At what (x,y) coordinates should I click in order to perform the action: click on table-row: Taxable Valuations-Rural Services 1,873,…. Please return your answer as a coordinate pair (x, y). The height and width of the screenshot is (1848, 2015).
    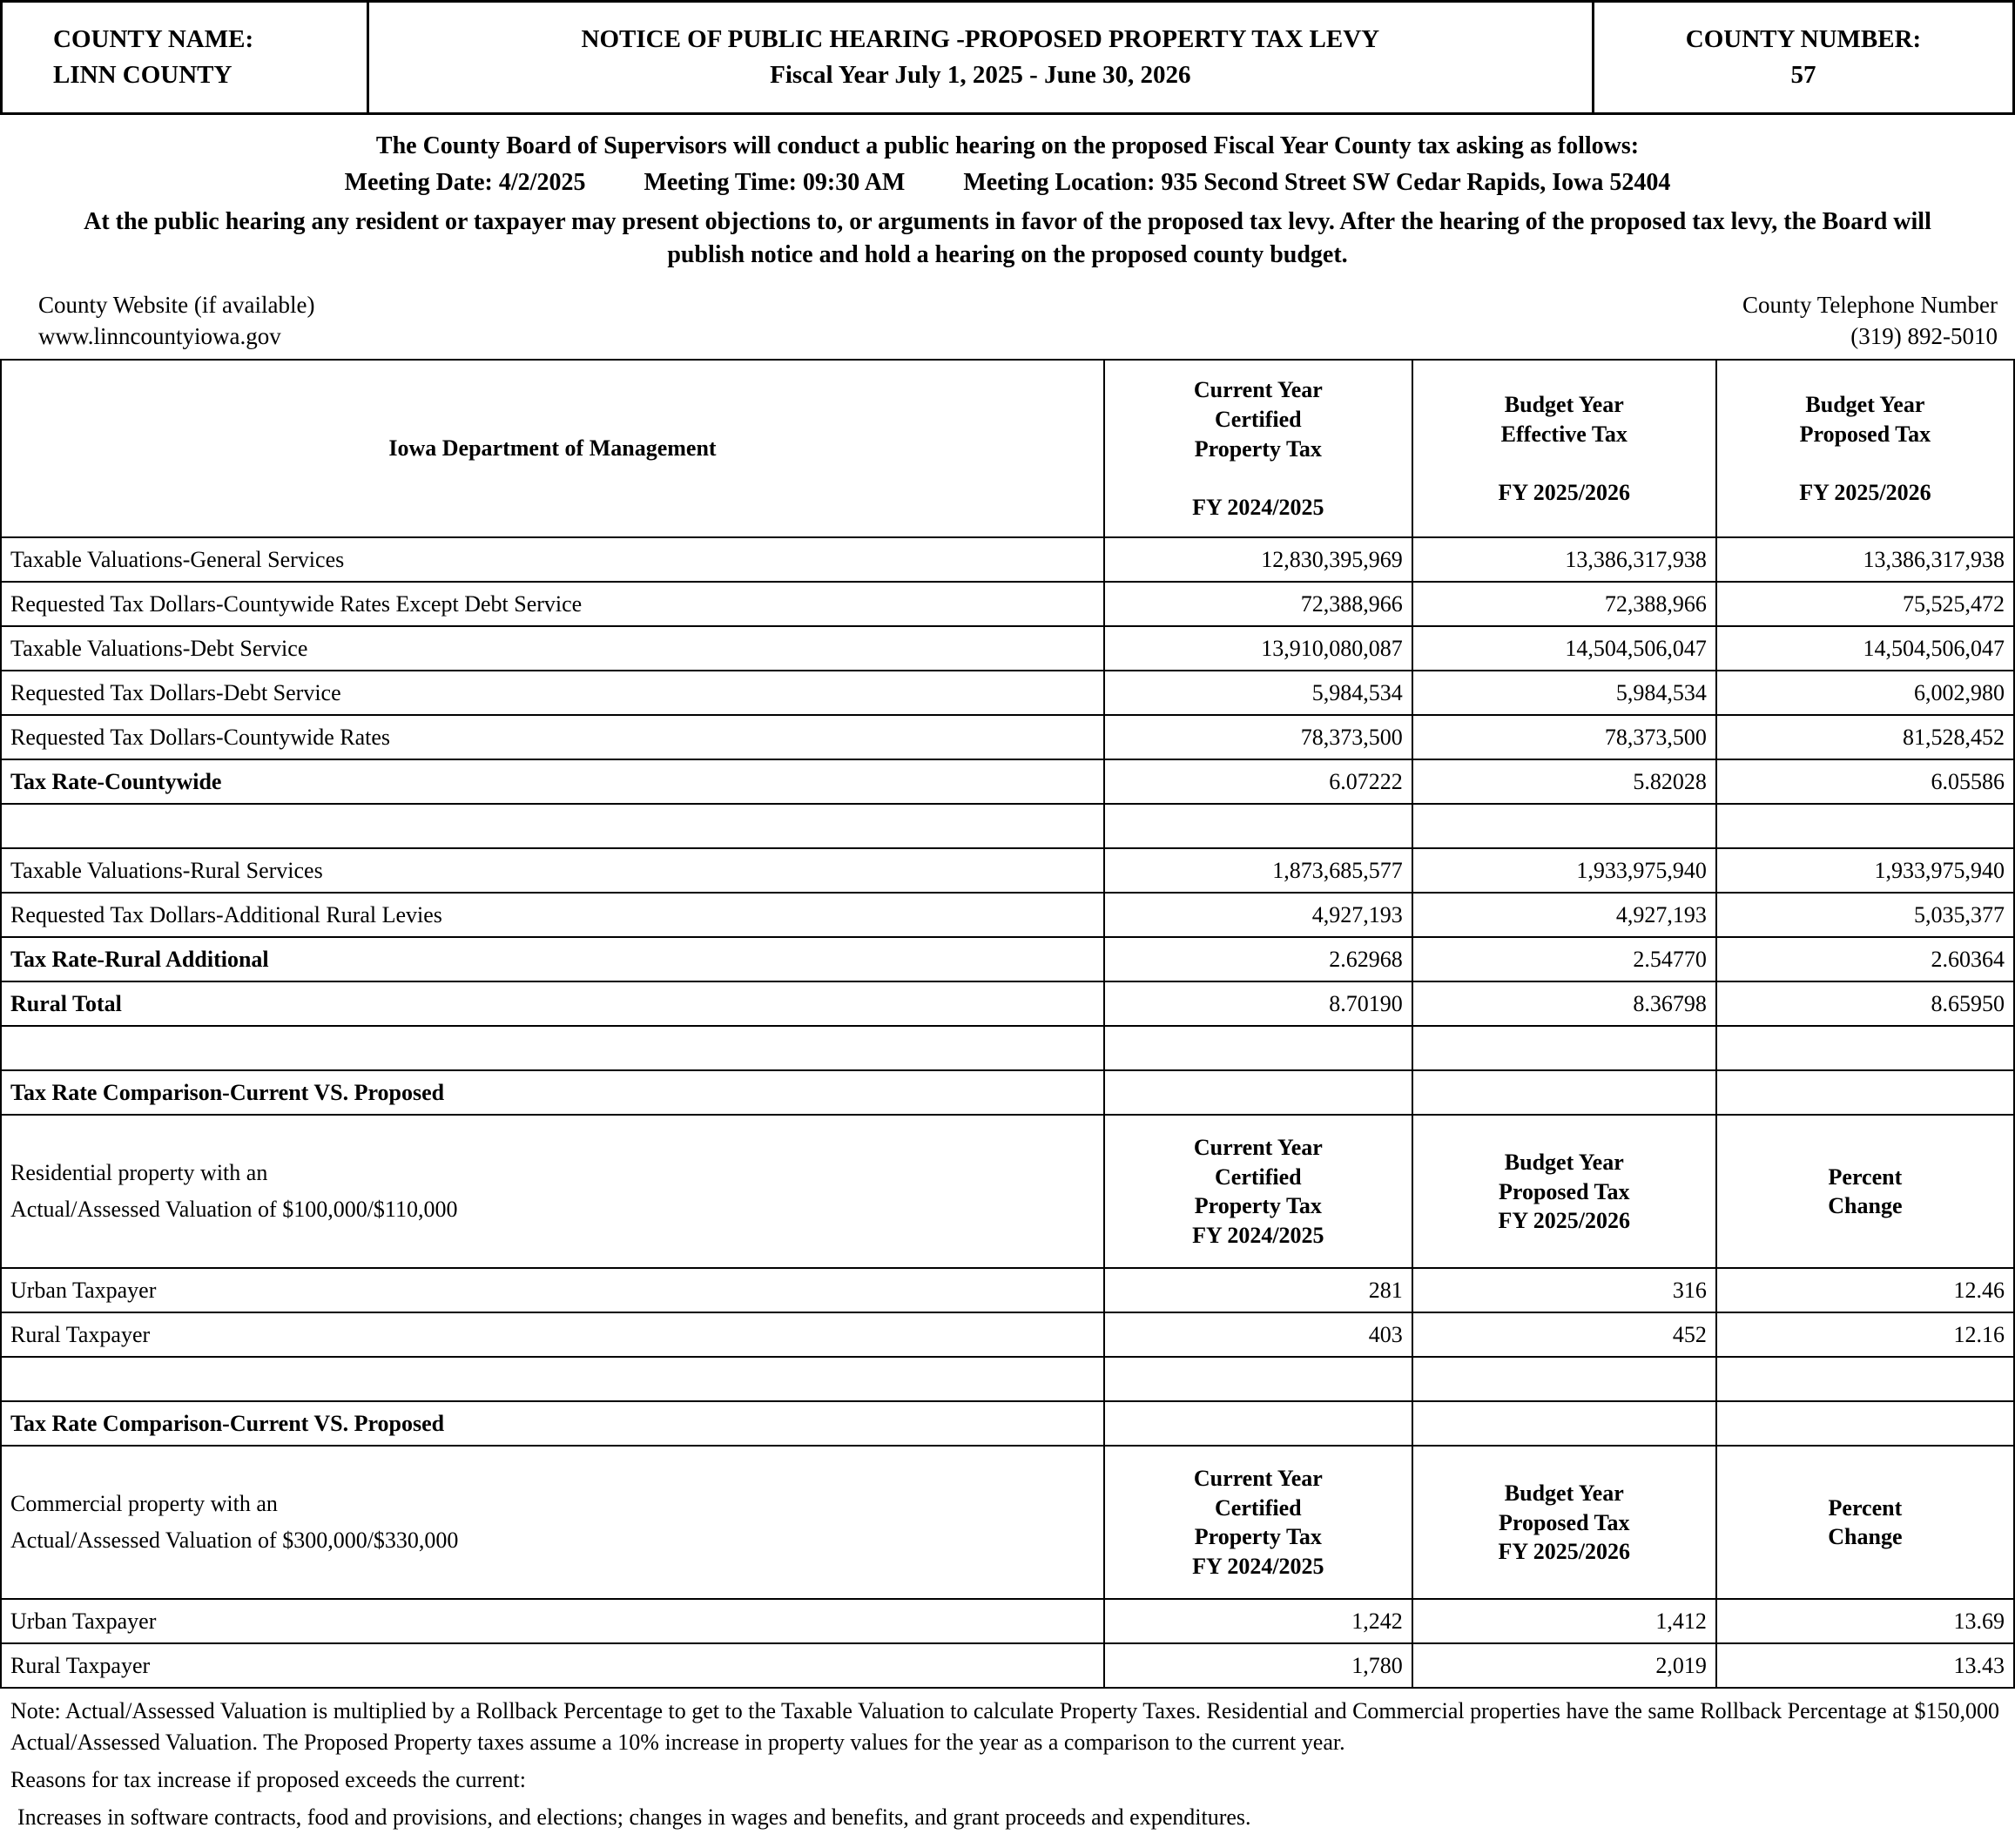
    Looking at the image, I should click on (1007, 871).